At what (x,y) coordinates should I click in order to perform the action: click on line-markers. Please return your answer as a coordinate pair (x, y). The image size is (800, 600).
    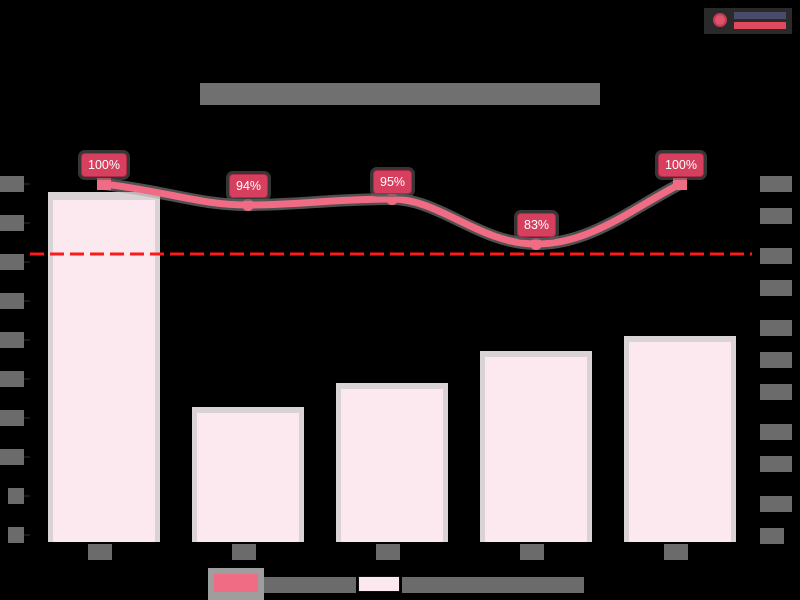
    Looking at the image, I should click on (392, 214).